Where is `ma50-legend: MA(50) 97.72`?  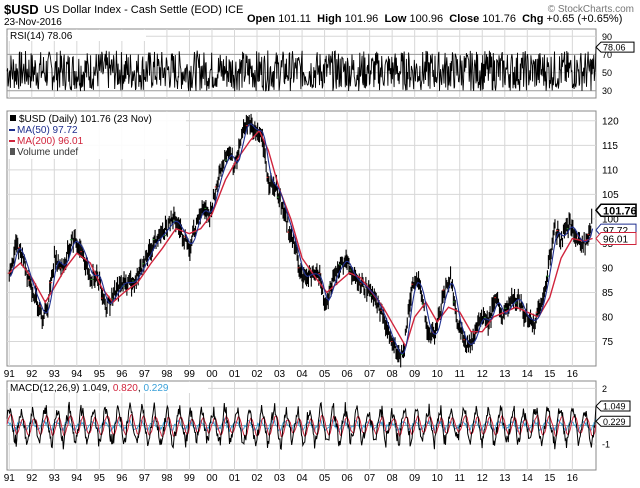
ma50-legend: MA(50) 97.72 is located at coordinates (47, 130).